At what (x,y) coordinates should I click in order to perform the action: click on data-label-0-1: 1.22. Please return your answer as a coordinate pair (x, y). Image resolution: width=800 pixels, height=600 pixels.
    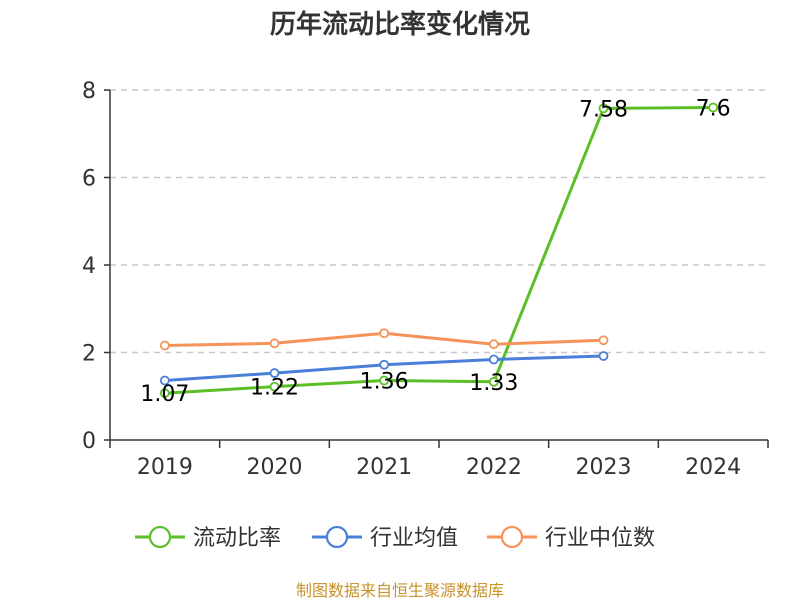
    Looking at the image, I should click on (274, 388).